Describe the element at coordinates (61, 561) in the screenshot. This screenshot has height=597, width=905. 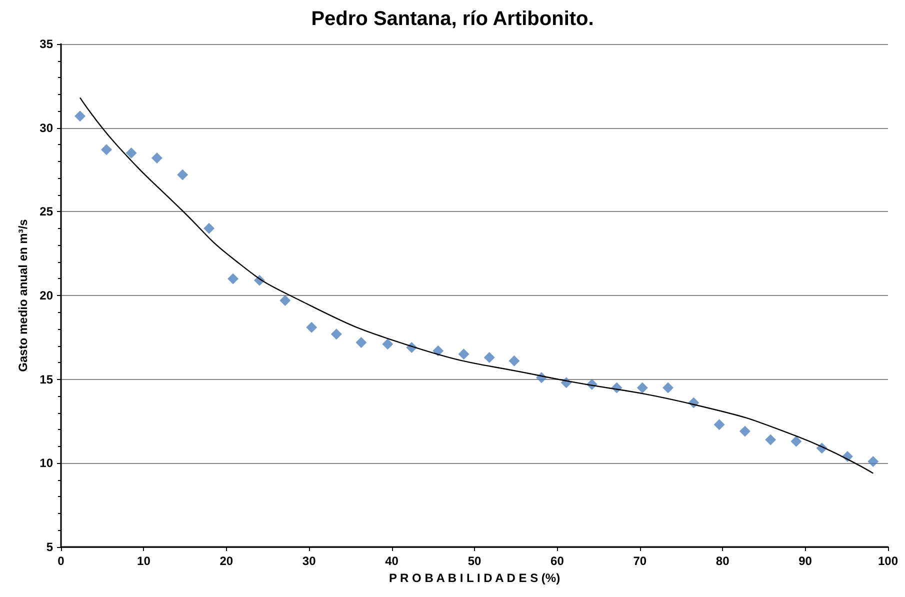
I see `x-tick-label: 0` at that location.